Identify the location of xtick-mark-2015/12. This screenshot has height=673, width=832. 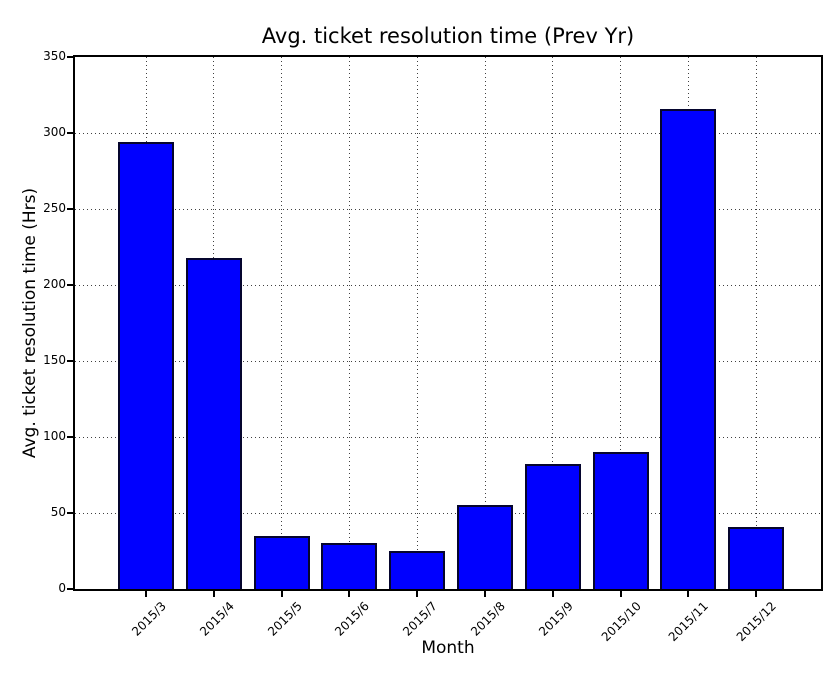
(756, 594).